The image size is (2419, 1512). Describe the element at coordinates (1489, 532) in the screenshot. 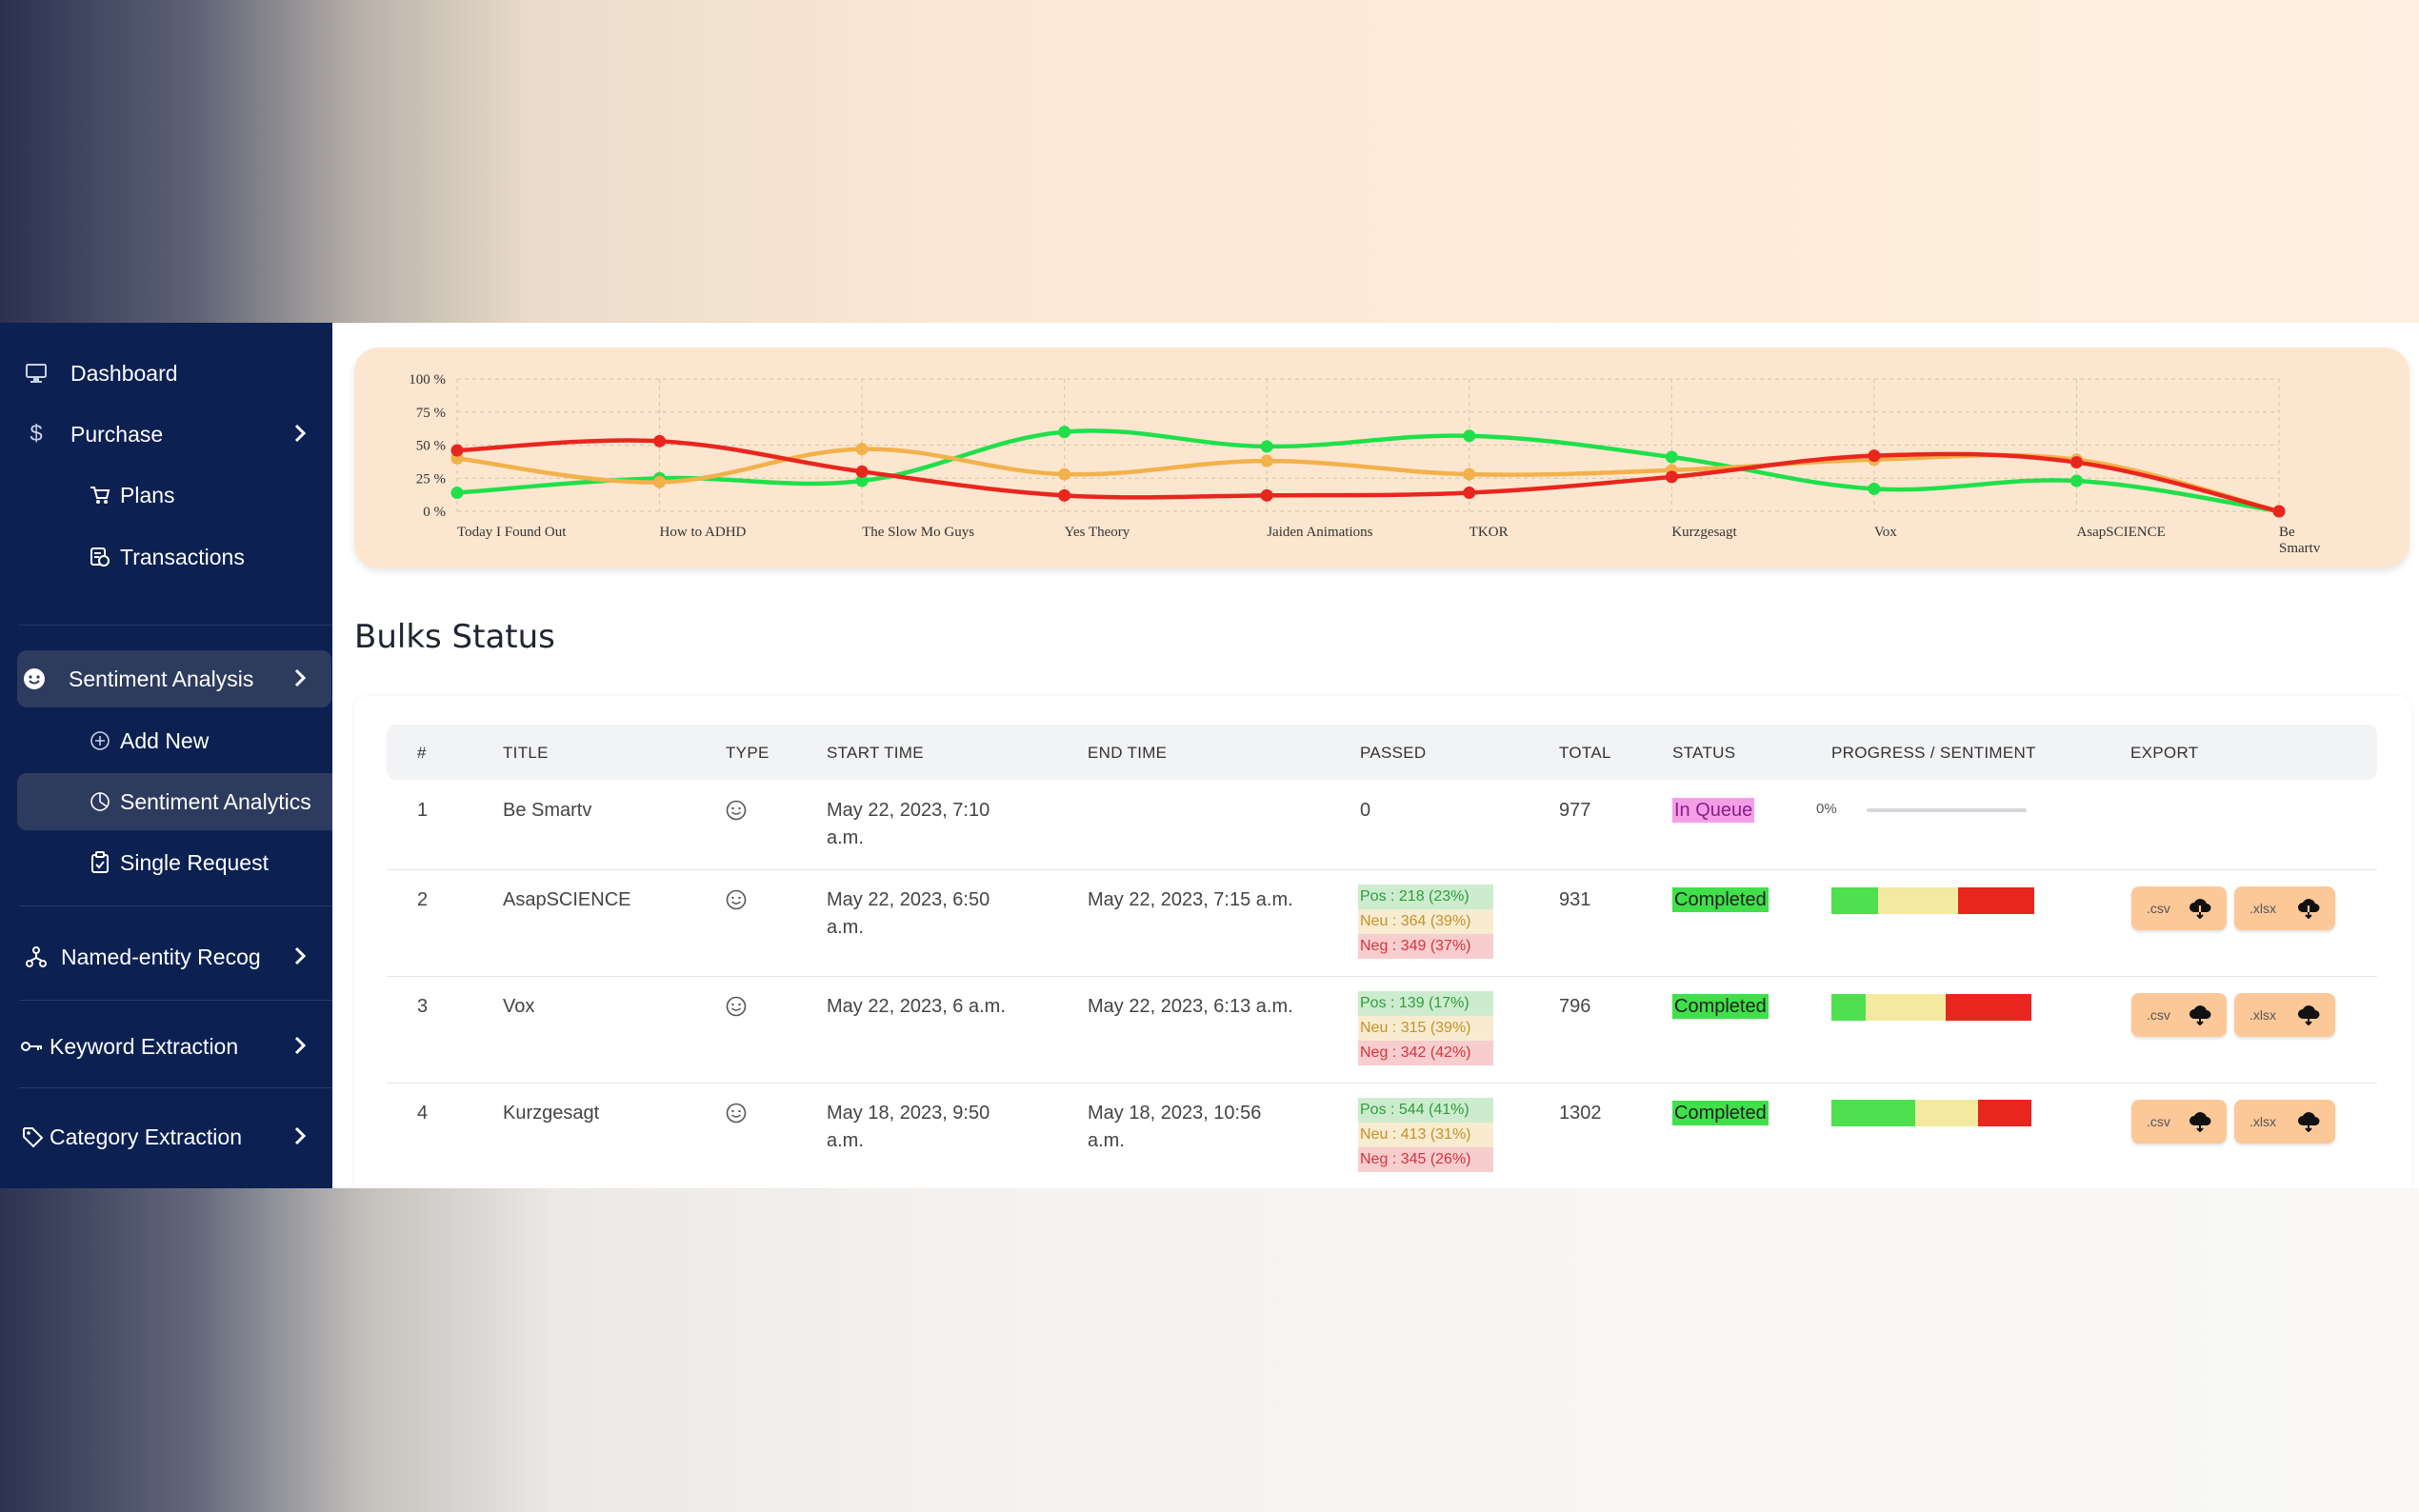

I see `x-tick-label: TKOR` at that location.